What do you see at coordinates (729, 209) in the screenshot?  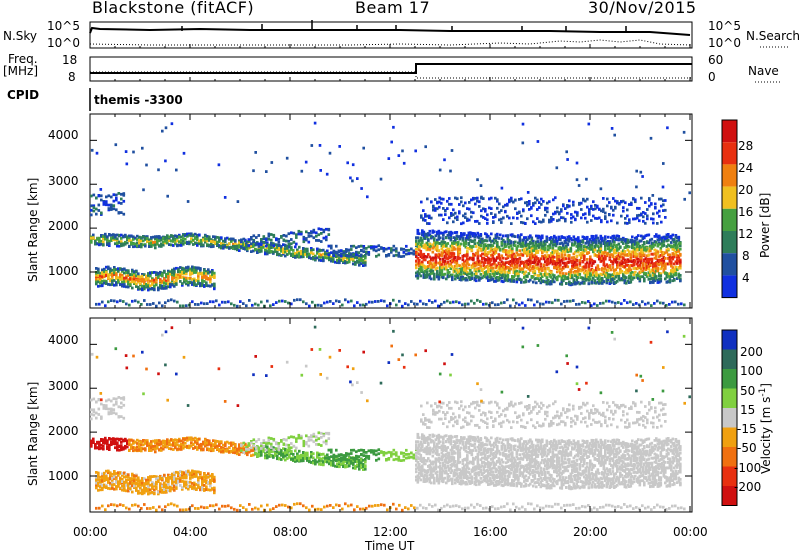 I see `power-colorbar` at bounding box center [729, 209].